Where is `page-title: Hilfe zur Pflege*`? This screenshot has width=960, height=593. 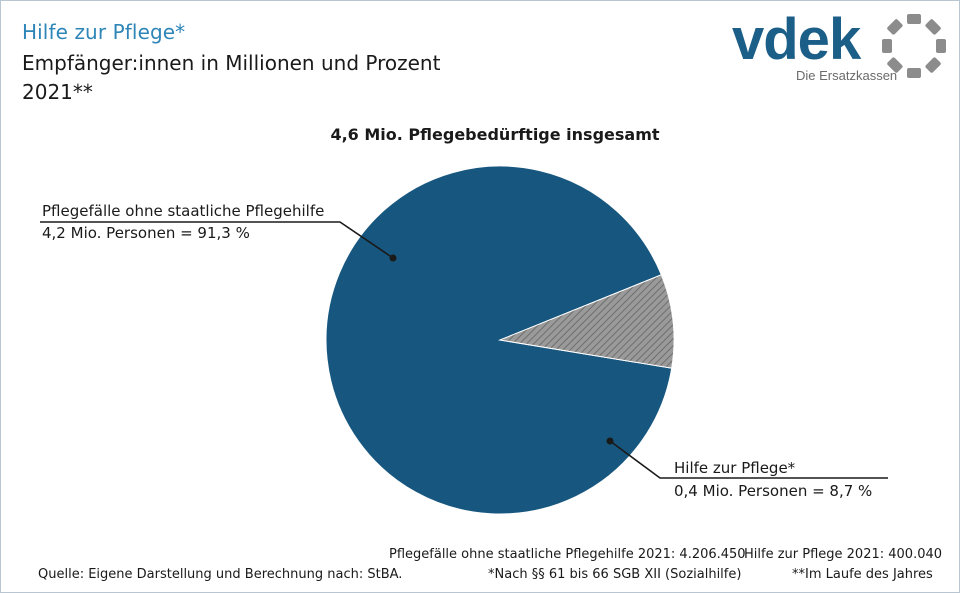 page-title: Hilfe zur Pflege* is located at coordinates (104, 32).